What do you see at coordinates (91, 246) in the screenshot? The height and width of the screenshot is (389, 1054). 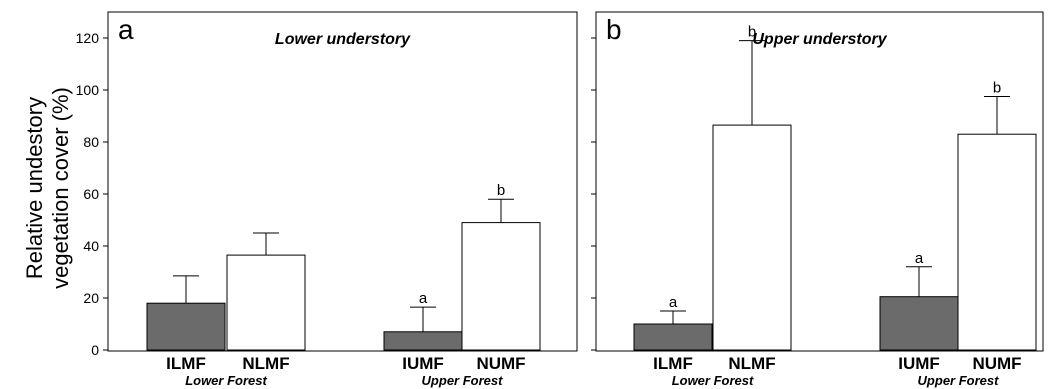 I see `y-tick-label: 40` at bounding box center [91, 246].